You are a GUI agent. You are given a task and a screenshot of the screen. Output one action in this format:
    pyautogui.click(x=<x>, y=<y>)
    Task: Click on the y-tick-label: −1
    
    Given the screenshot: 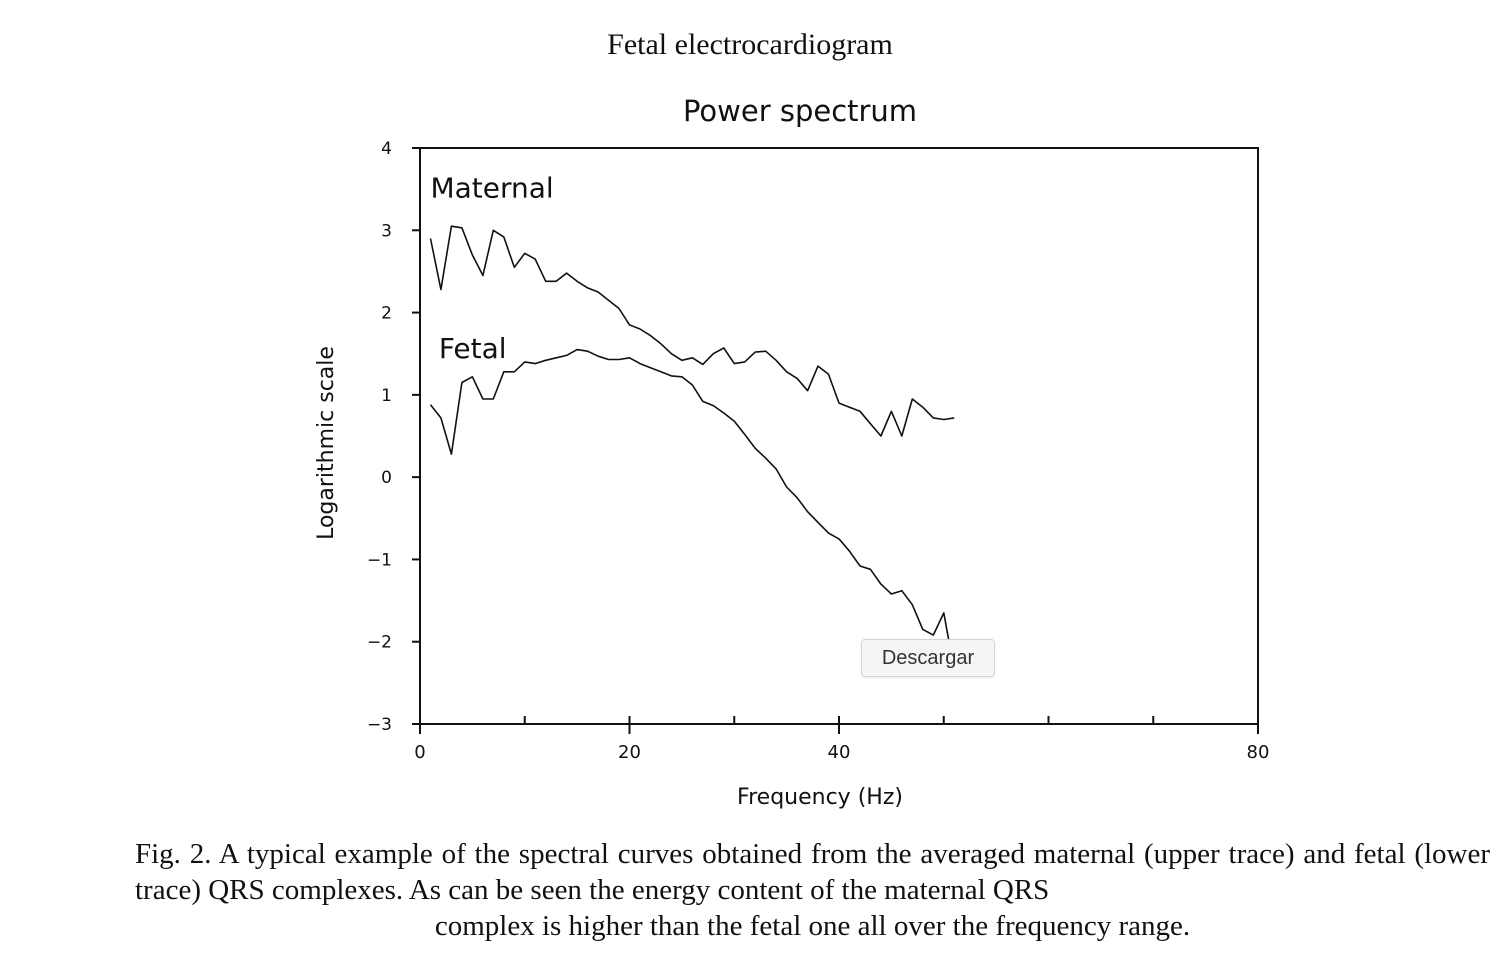 What is the action you would take?
    pyautogui.click(x=379, y=560)
    